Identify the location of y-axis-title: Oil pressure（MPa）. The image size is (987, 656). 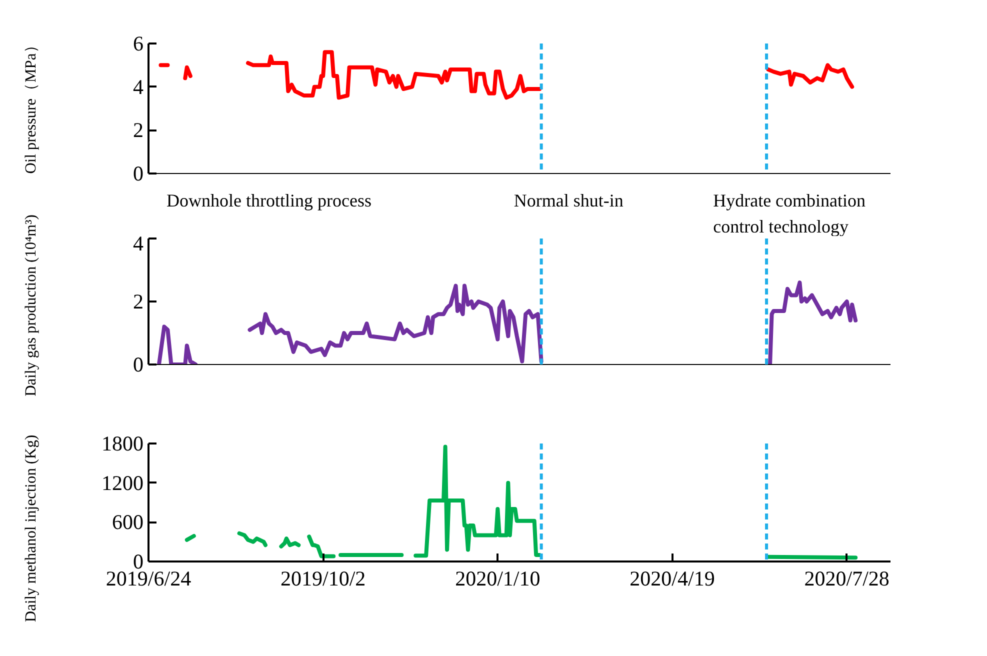
(31, 105).